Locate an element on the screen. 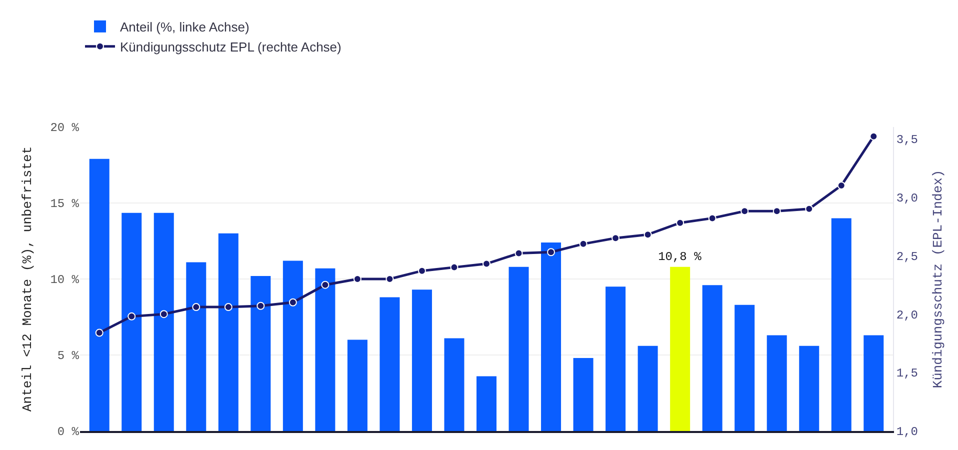 This screenshot has height=450, width=958. y2-tick-label: 1,0 is located at coordinates (907, 432).